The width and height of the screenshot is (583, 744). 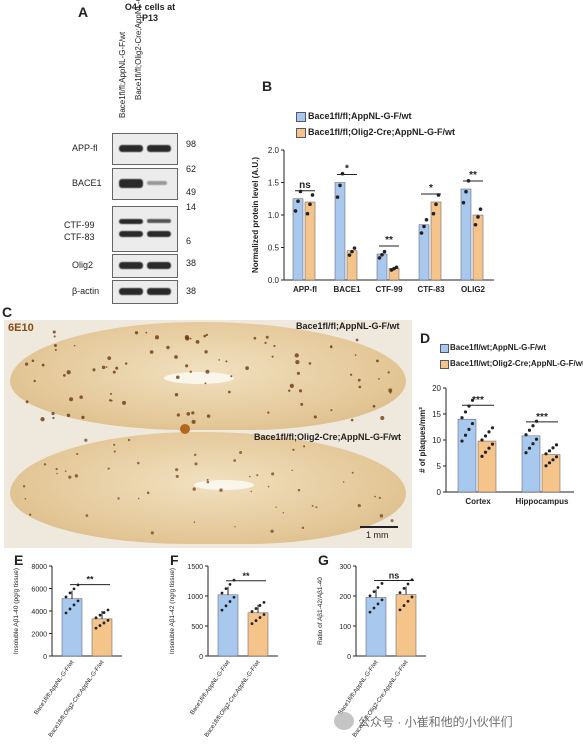 I want to click on blot-ctf, so click(x=145, y=229).